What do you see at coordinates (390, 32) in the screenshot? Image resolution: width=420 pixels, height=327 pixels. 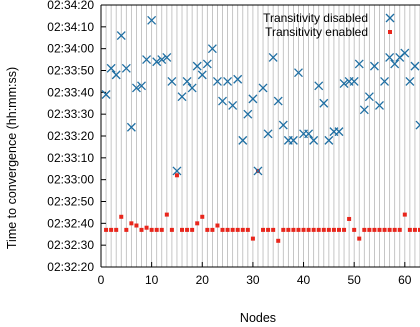 I see `legend-marker-square` at bounding box center [390, 32].